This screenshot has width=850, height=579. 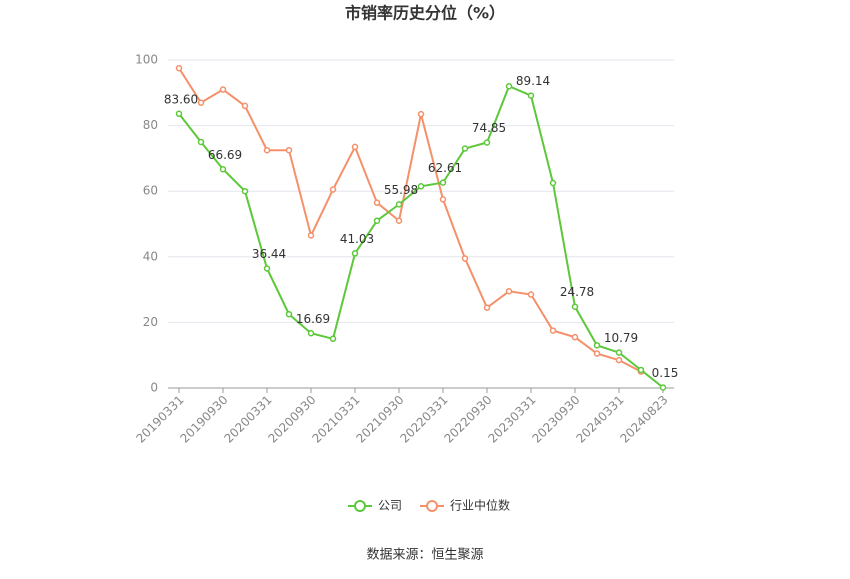 I want to click on data-label: 83.60, so click(x=181, y=99).